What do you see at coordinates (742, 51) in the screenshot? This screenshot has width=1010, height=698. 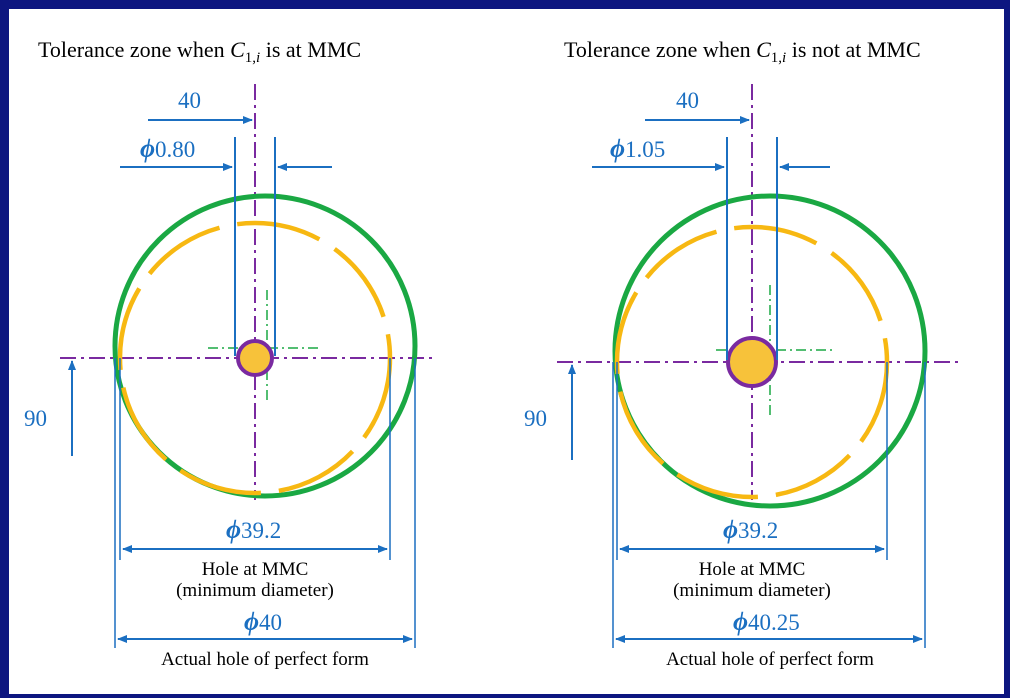 I see `panel-title: Tolerance zone when C1,i is not at MMC` at bounding box center [742, 51].